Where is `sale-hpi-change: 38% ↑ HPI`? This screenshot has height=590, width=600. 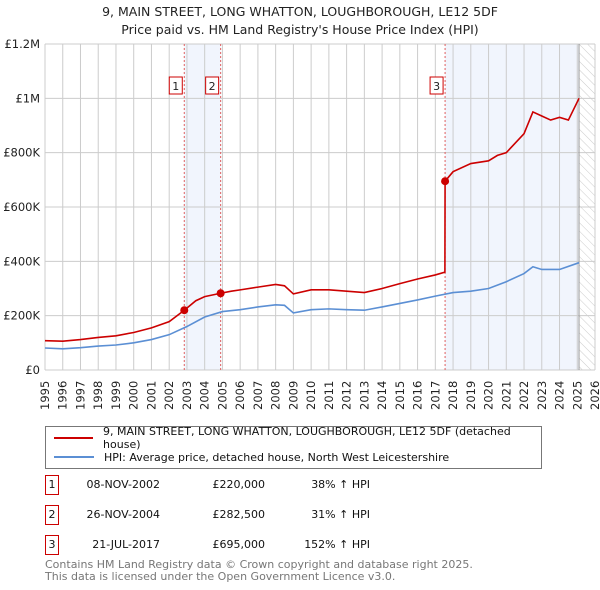 sale-hpi-change: 38% ↑ HPI is located at coordinates (340, 484).